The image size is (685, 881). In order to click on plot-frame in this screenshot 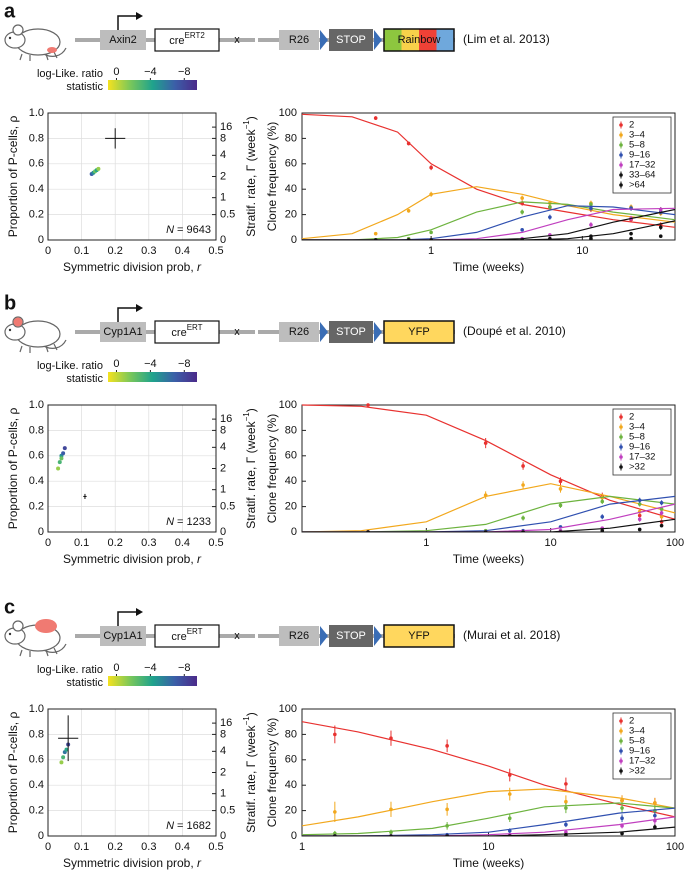, I will do `click(132, 176)`.